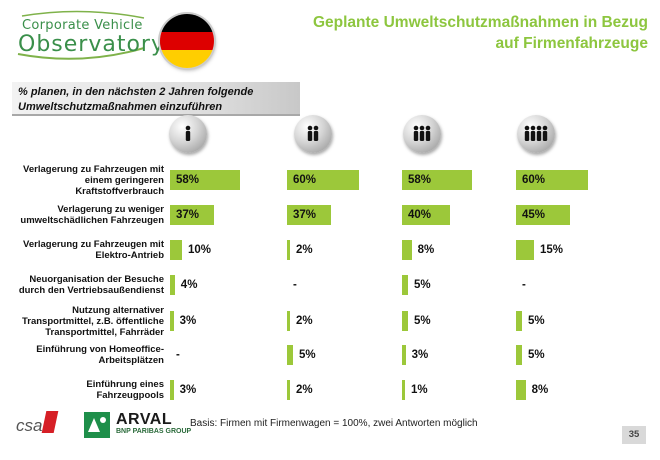 This screenshot has height=460, width=660. Describe the element at coordinates (313, 134) in the screenshot. I see `person-2-icon` at that location.